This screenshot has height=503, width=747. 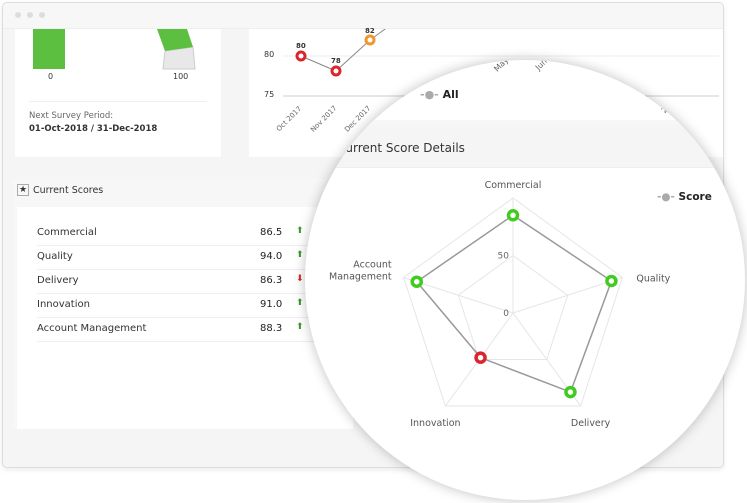 What do you see at coordinates (92, 328) in the screenshot?
I see `score-name: Account Management` at bounding box center [92, 328].